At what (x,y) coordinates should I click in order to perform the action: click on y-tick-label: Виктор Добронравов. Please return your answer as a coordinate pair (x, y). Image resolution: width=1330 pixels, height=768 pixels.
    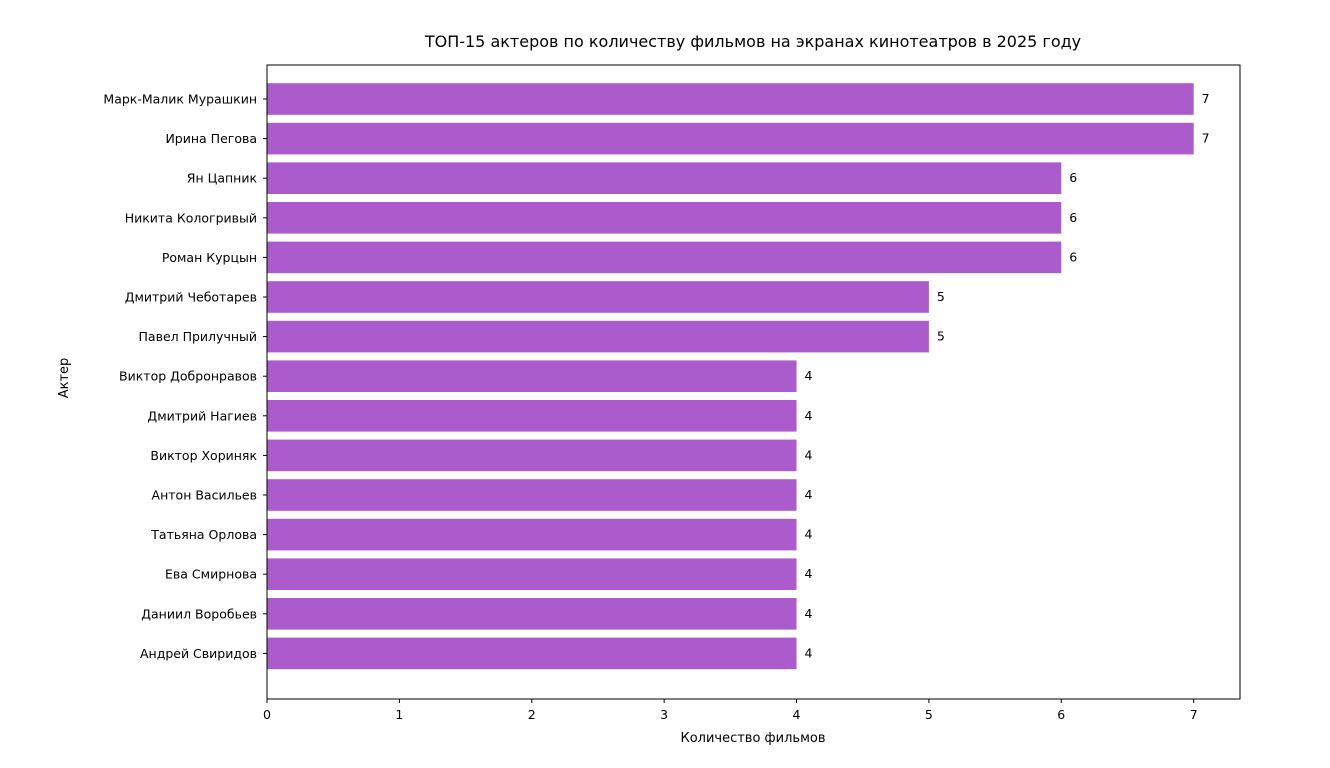
    Looking at the image, I should click on (188, 376).